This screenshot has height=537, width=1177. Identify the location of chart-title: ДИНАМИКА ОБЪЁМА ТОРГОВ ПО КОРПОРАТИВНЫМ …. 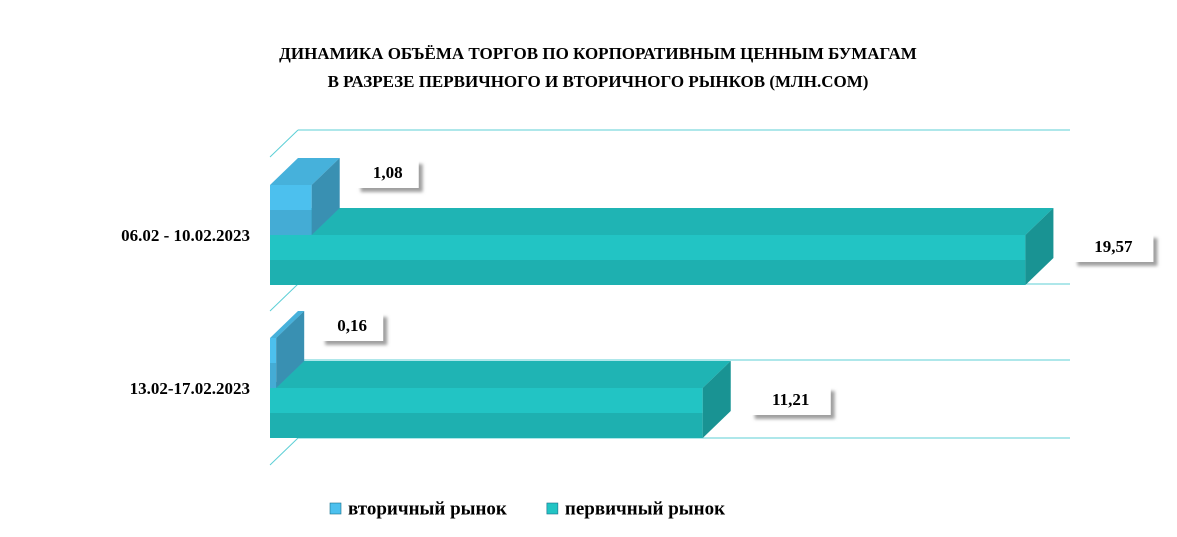
(598, 53).